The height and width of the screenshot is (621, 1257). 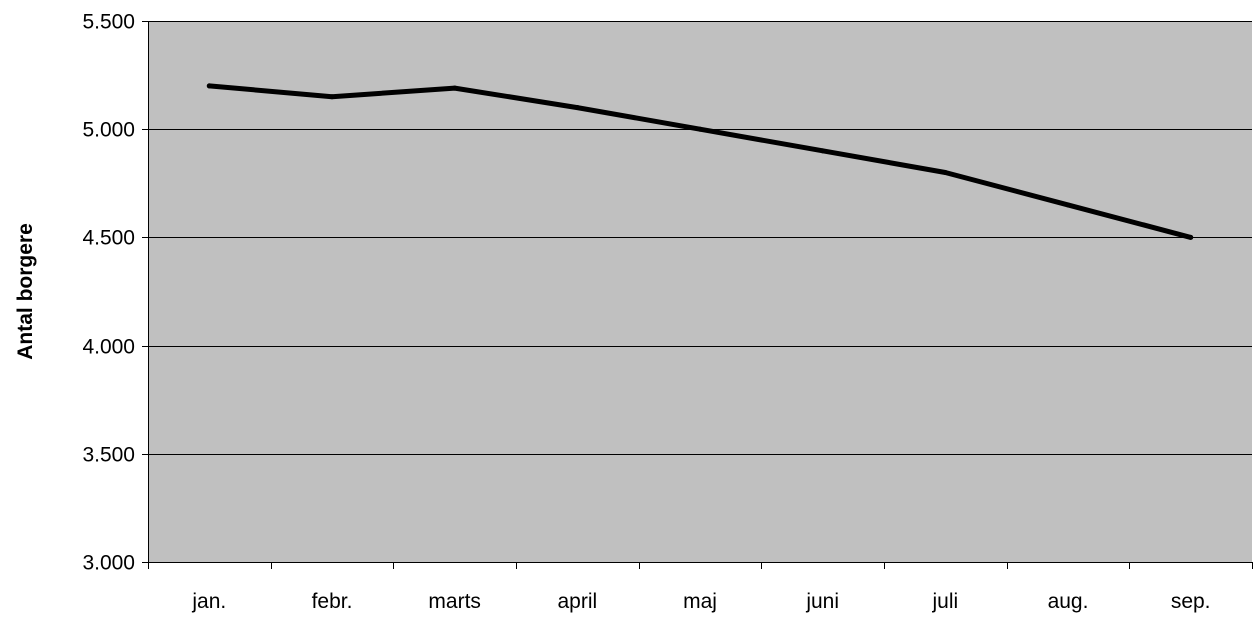 I want to click on x-tick-label-3: april, so click(x=577, y=601).